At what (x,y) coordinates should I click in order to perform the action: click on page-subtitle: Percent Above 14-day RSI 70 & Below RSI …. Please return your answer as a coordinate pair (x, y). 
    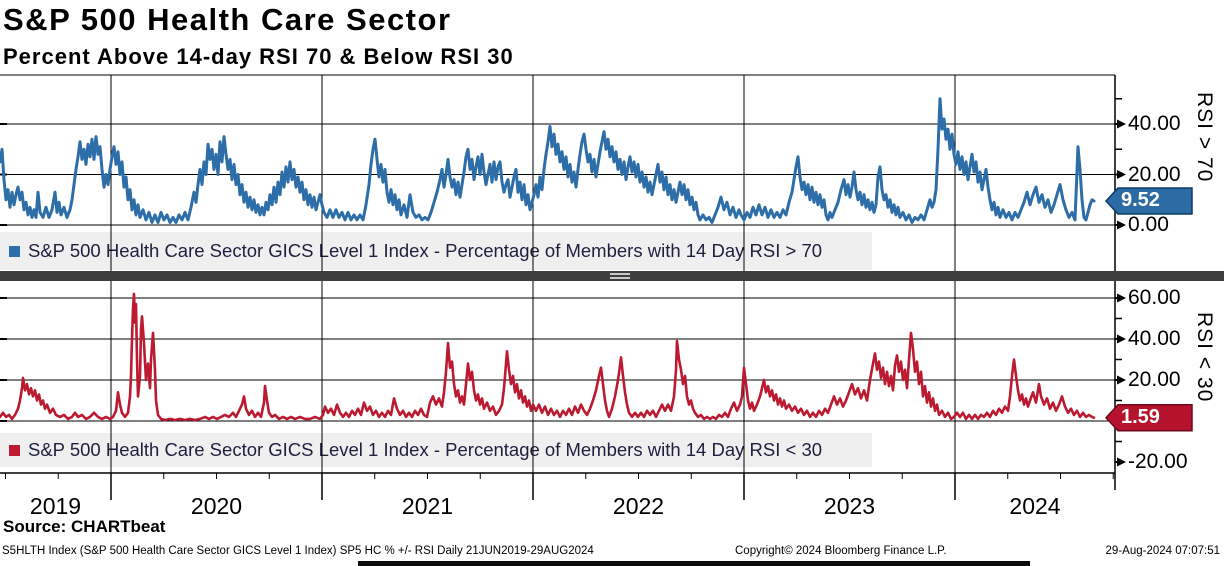
    Looking at the image, I should click on (258, 56).